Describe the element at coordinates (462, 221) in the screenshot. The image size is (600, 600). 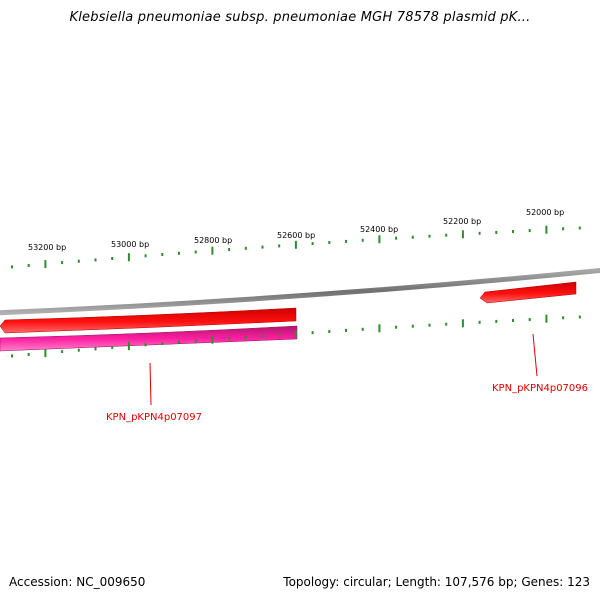
I see `tick-label: 52200 bp` at that location.